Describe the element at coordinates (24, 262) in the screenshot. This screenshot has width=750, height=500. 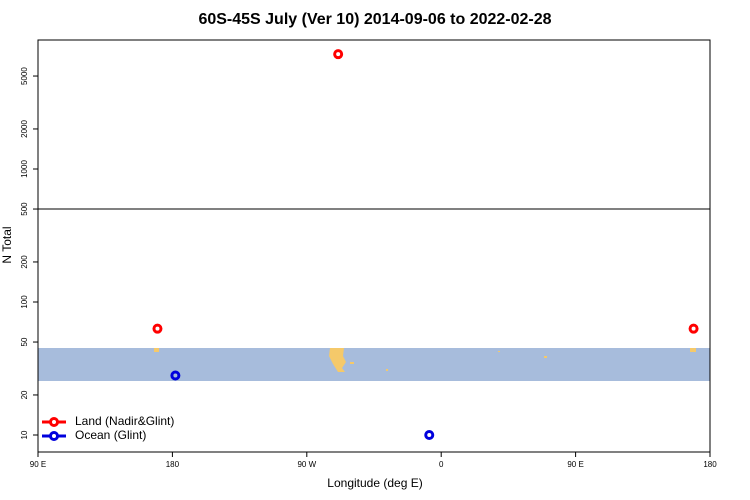
I see `y-tick-label: 200` at that location.